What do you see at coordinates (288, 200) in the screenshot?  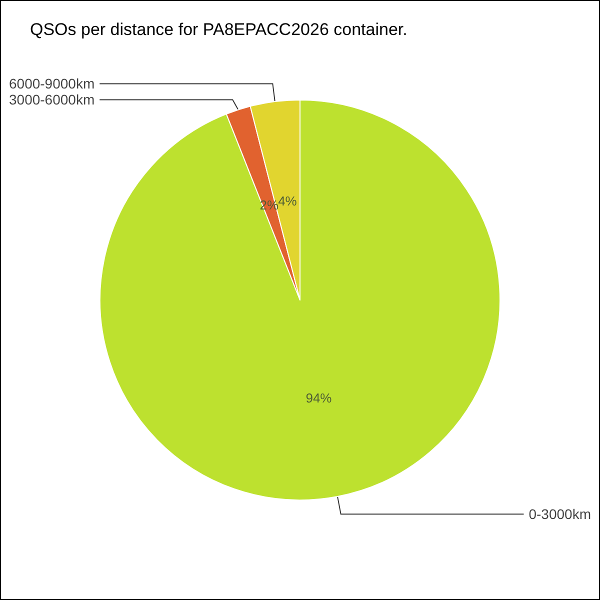 I see `data-label: 4%` at bounding box center [288, 200].